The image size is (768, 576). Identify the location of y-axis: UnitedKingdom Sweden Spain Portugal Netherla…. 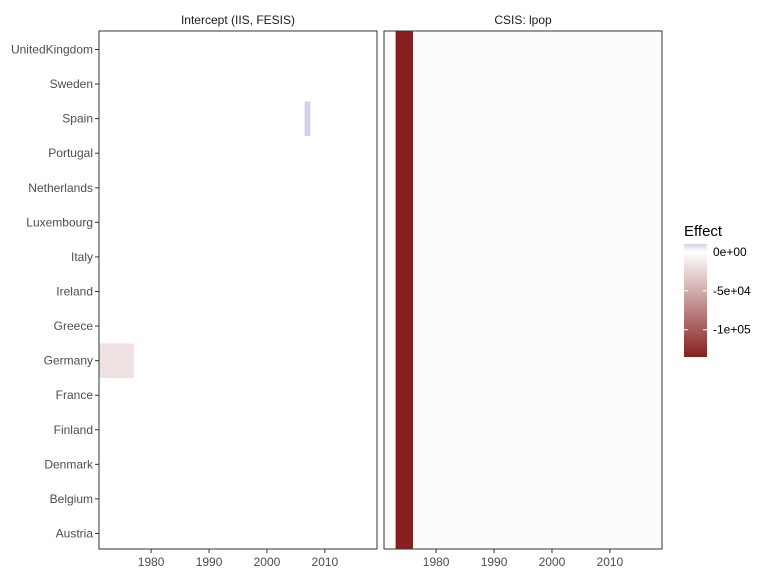
(55, 292).